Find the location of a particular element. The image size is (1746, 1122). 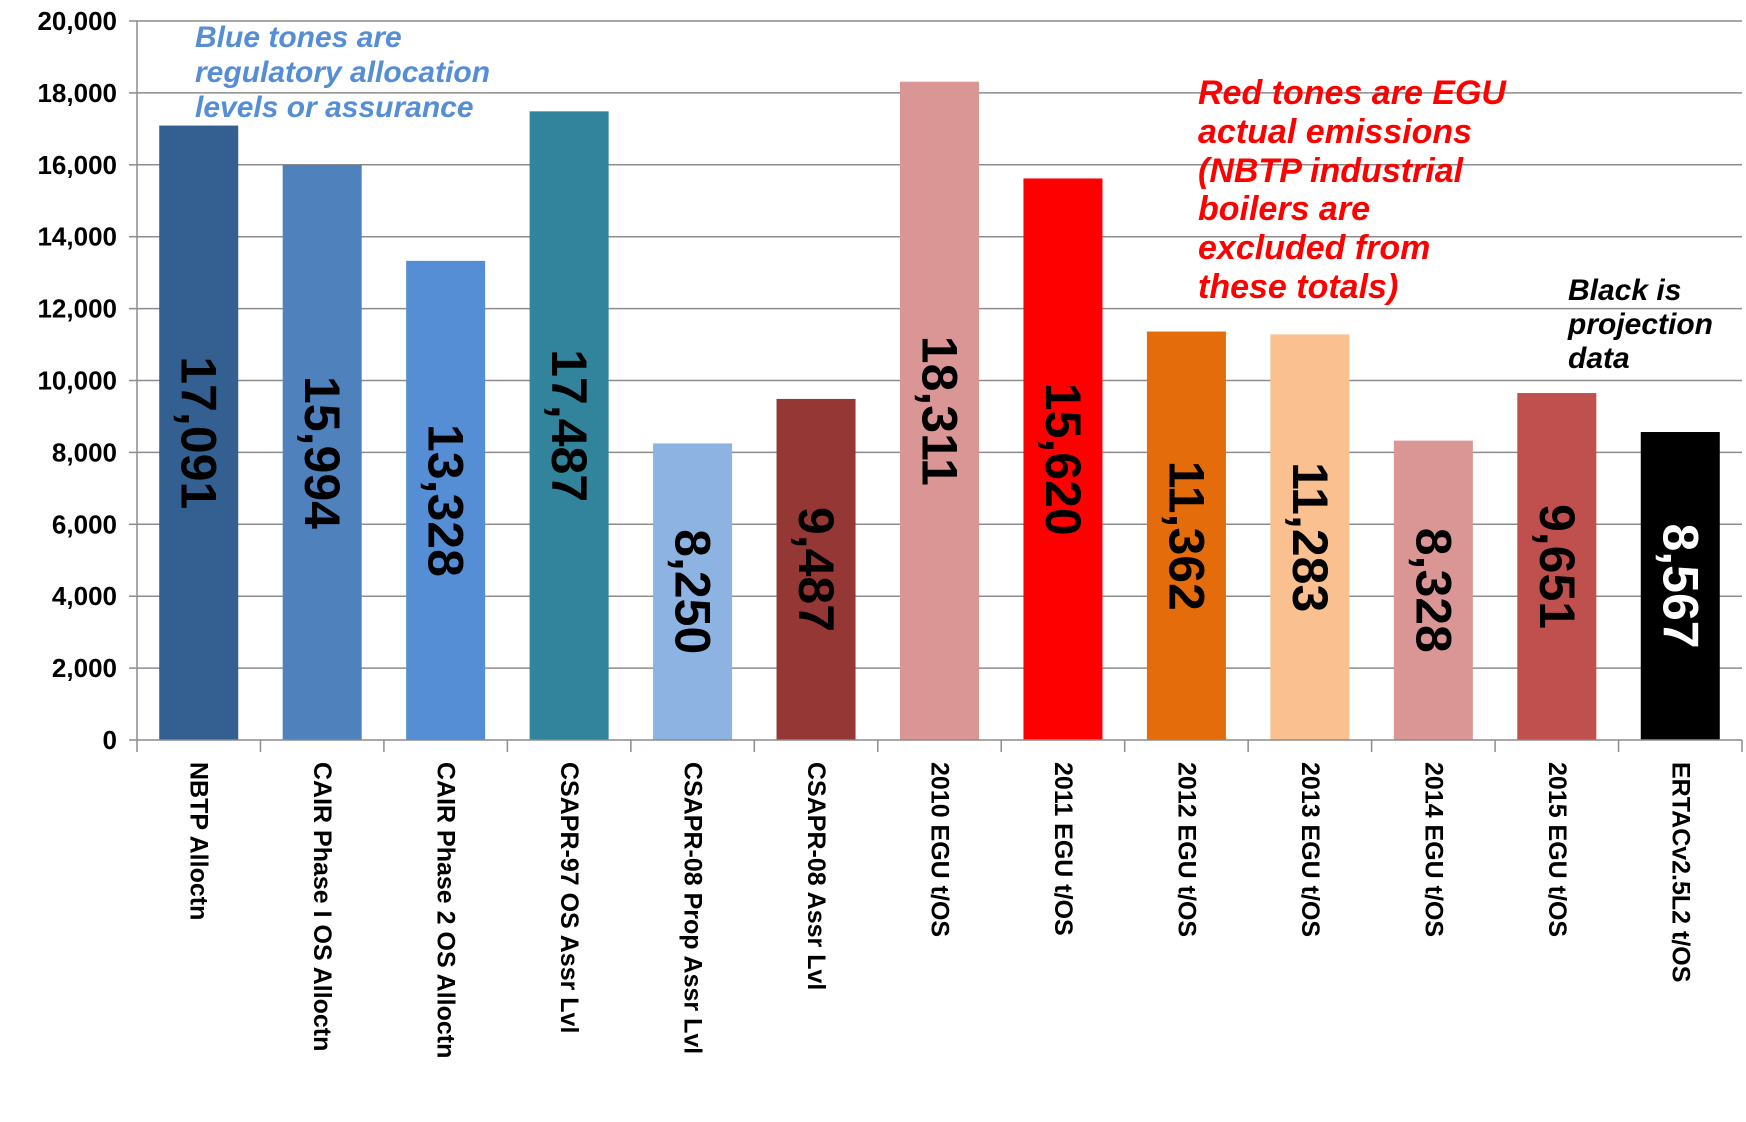

annotation-red-line: boilers are is located at coordinates (1284, 209).